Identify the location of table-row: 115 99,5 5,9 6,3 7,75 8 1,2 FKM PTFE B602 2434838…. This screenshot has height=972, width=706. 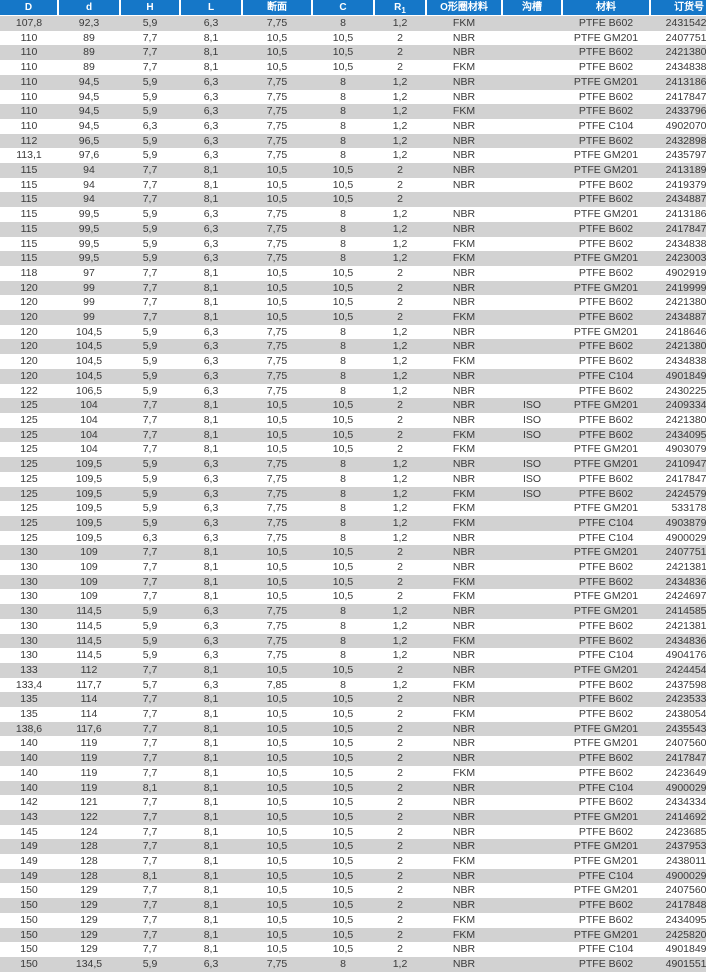
(353, 244).